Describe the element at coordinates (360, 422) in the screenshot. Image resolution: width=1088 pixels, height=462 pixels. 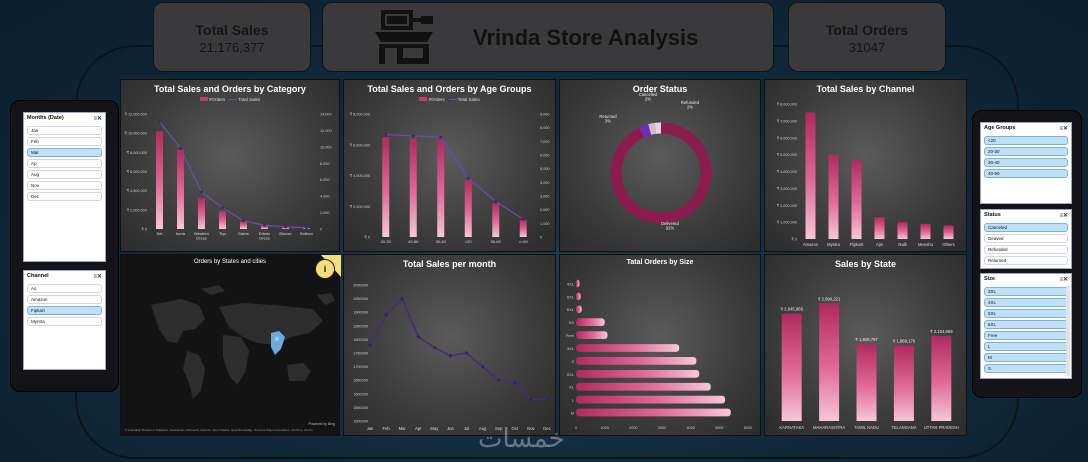
I see `y-tick-label: 1500000` at that location.